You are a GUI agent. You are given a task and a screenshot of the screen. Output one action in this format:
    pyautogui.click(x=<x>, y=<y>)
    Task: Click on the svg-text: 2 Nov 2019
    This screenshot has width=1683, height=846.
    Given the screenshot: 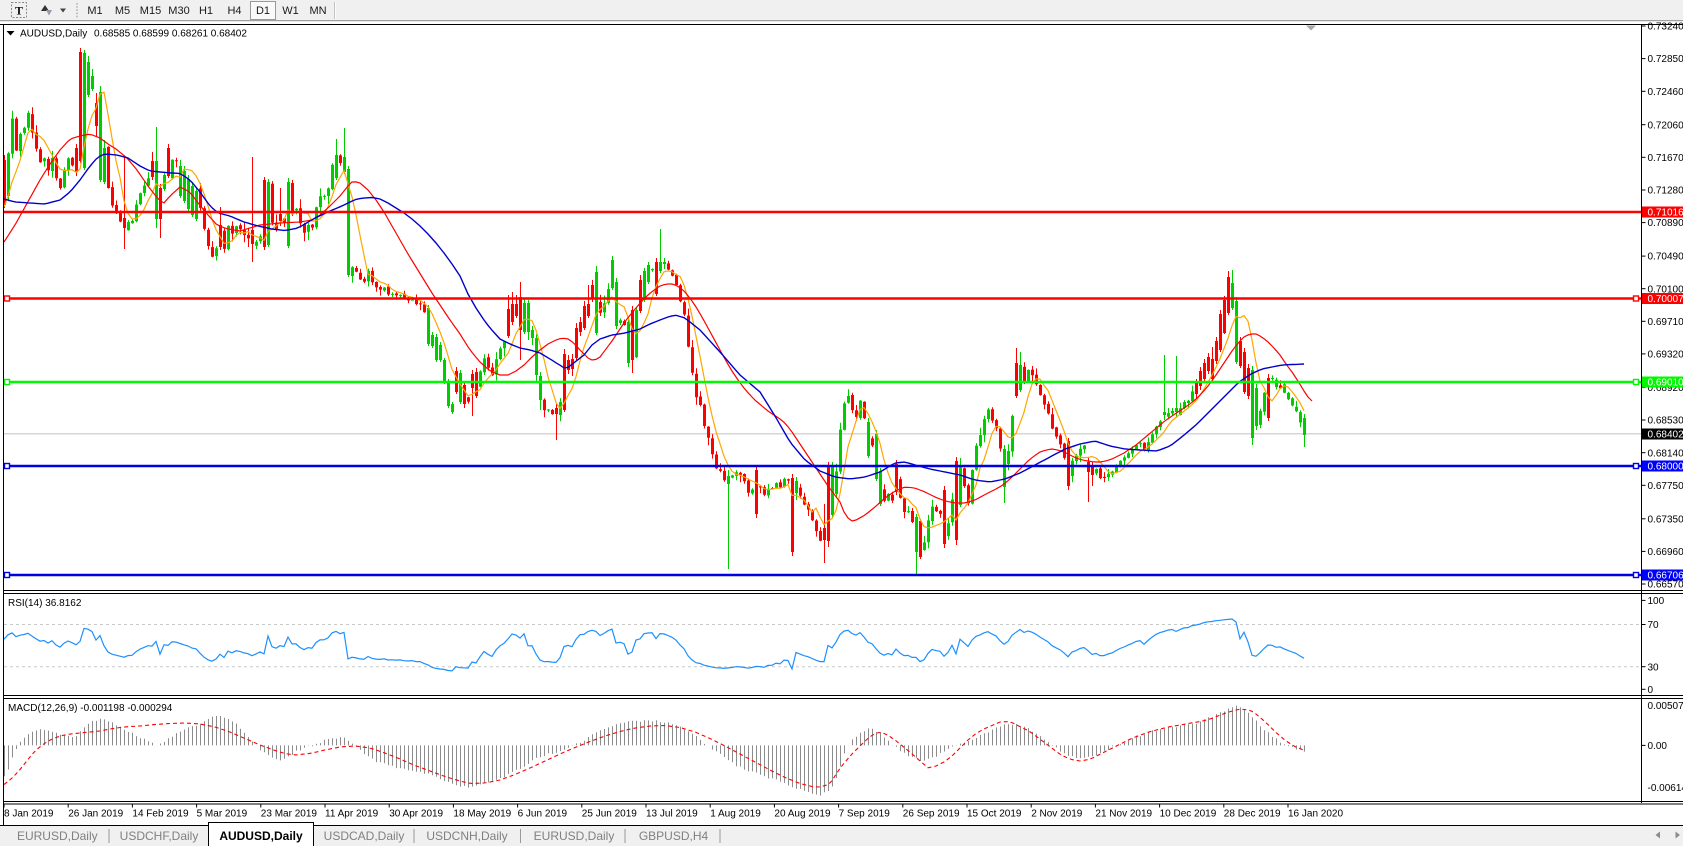 What is the action you would take?
    pyautogui.click(x=1057, y=814)
    